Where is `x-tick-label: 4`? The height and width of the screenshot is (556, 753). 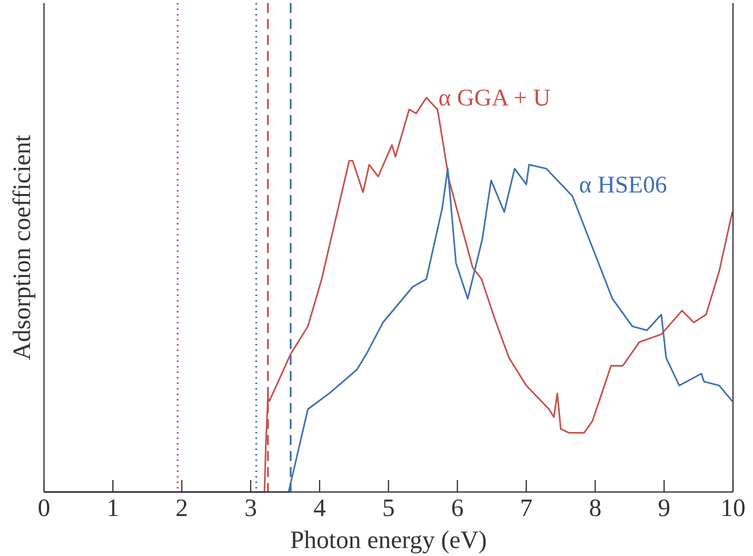
x-tick-label: 4 is located at coordinates (319, 508).